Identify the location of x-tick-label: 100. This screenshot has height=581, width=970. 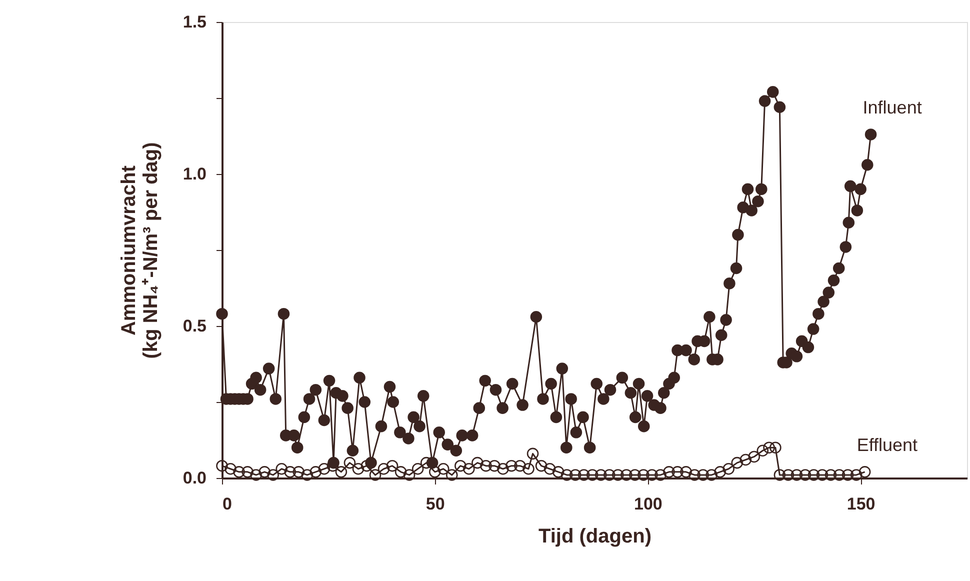
(648, 504).